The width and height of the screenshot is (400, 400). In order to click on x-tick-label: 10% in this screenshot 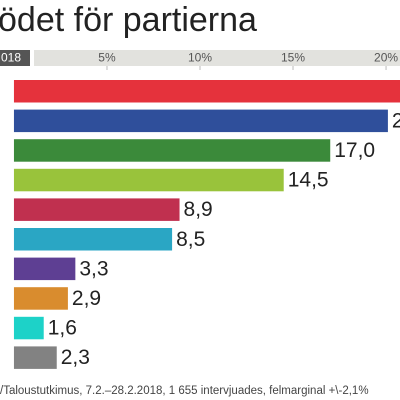, I will do `click(200, 58)`.